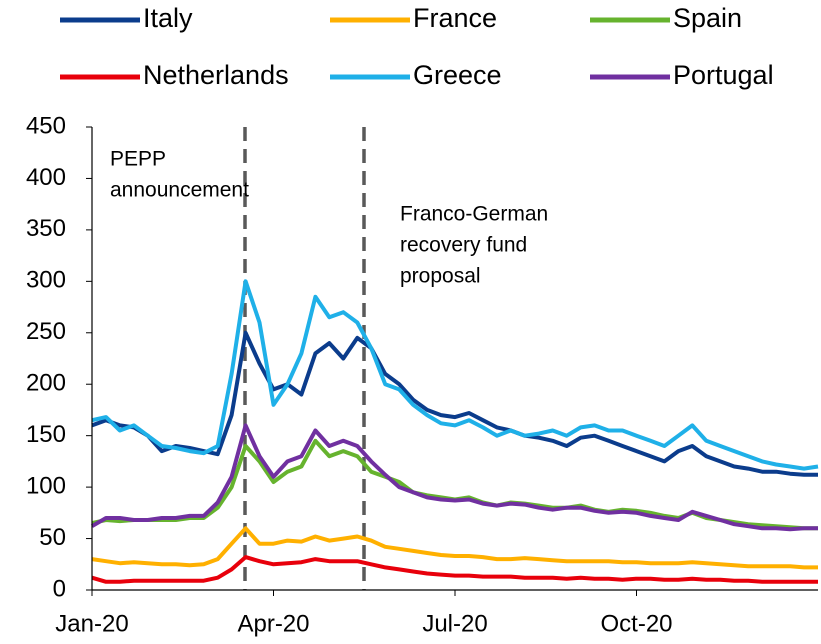  Describe the element at coordinates (138, 159) in the screenshot. I see `annotation: PEPP` at that location.